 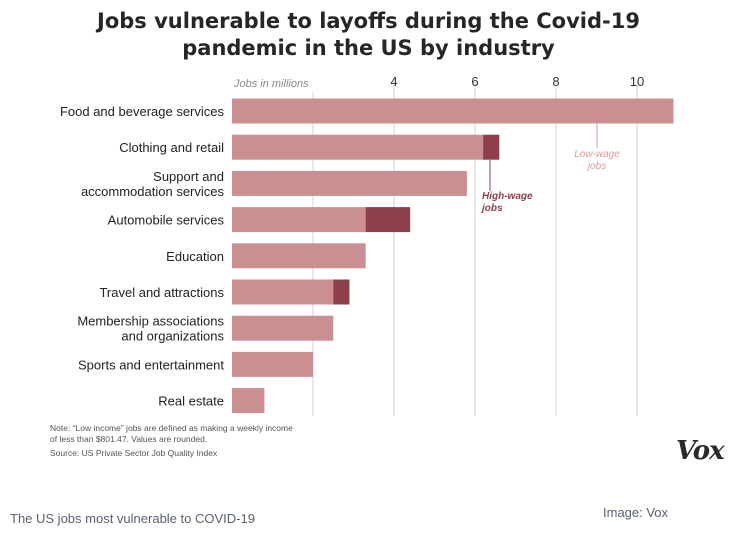 I want to click on category-label: Education, so click(x=195, y=256).